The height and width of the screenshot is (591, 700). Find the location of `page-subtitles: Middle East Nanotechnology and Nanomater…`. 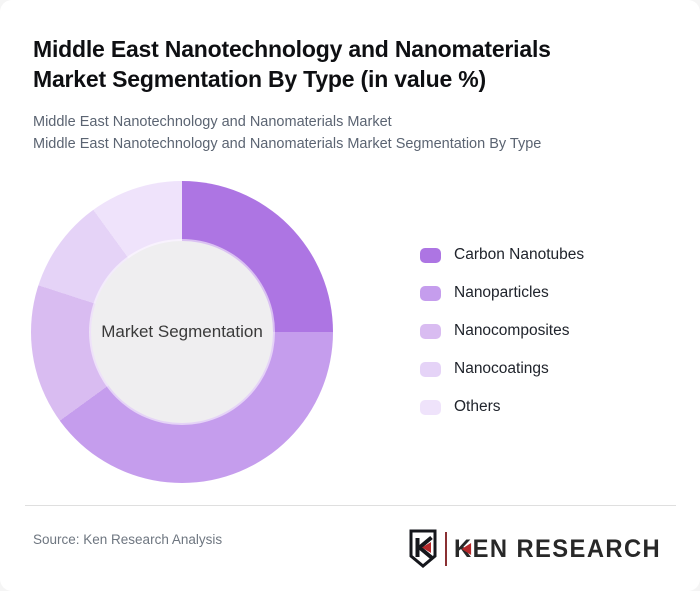

page-subtitles: Middle East Nanotechnology and Nanomater… is located at coordinates (353, 133).